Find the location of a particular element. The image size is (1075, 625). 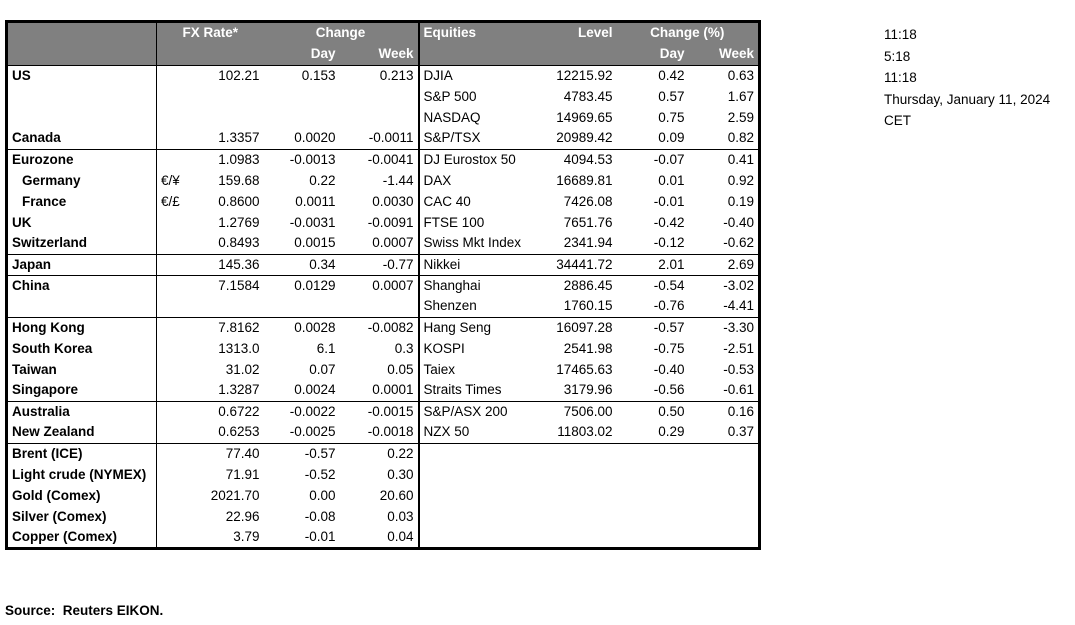

equity-week-cell: 2.69 is located at coordinates (724, 264).